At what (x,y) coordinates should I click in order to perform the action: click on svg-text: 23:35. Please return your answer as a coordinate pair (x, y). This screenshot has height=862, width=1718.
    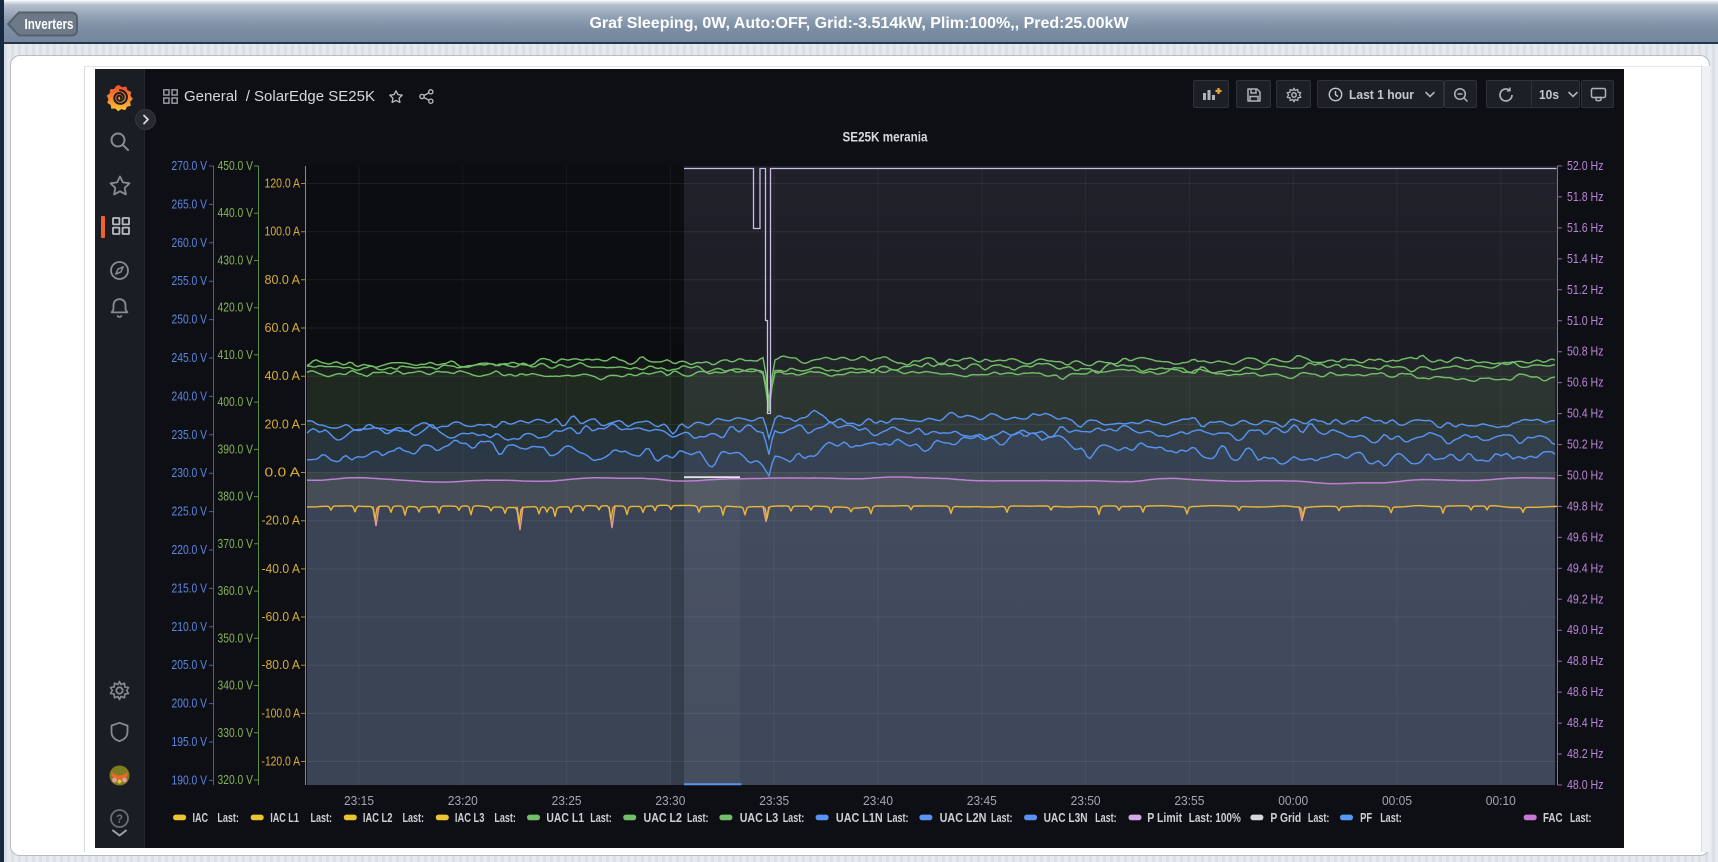
    Looking at the image, I should click on (774, 801).